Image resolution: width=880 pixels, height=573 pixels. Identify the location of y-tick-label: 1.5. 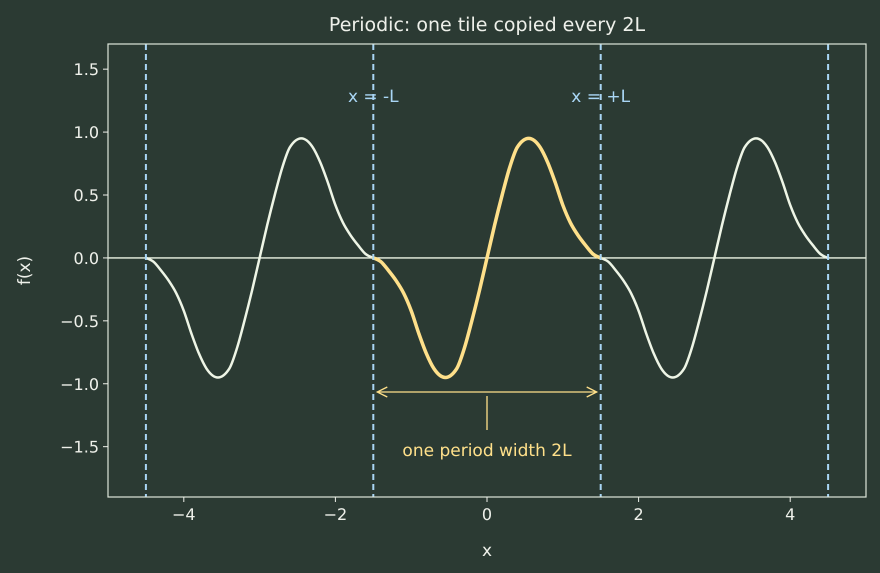
(86, 70).